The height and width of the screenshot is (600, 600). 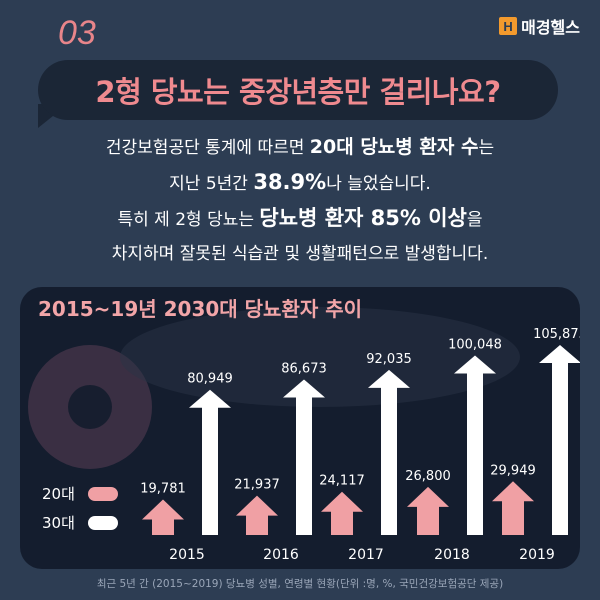 What do you see at coordinates (366, 555) in the screenshot?
I see `x-tick-label-2017: 2017` at bounding box center [366, 555].